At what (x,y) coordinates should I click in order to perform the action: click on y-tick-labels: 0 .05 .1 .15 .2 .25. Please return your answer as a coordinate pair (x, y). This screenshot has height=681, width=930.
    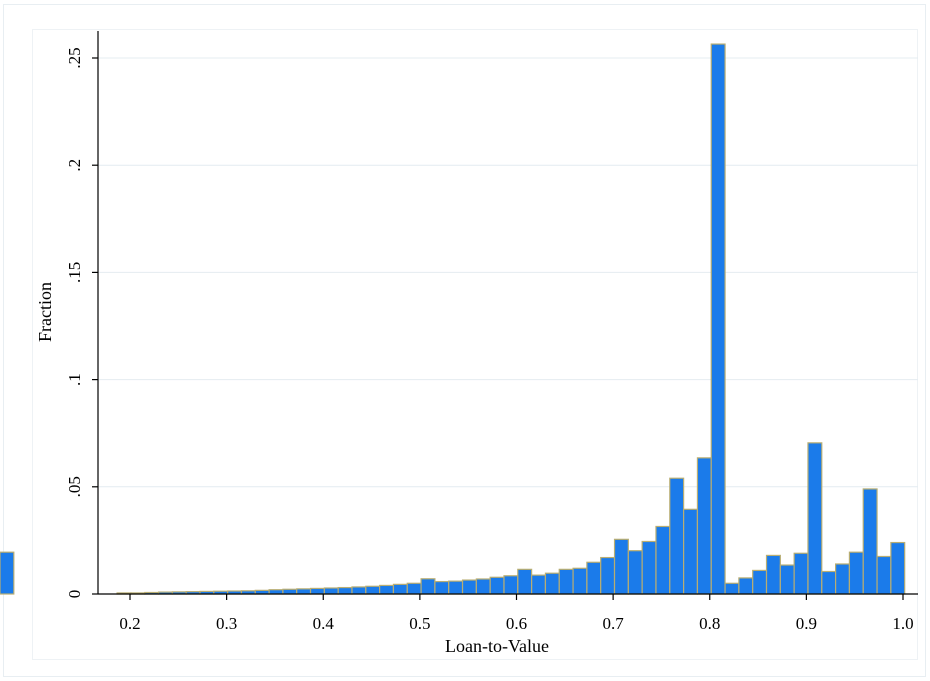
    Looking at the image, I should click on (74, 322).